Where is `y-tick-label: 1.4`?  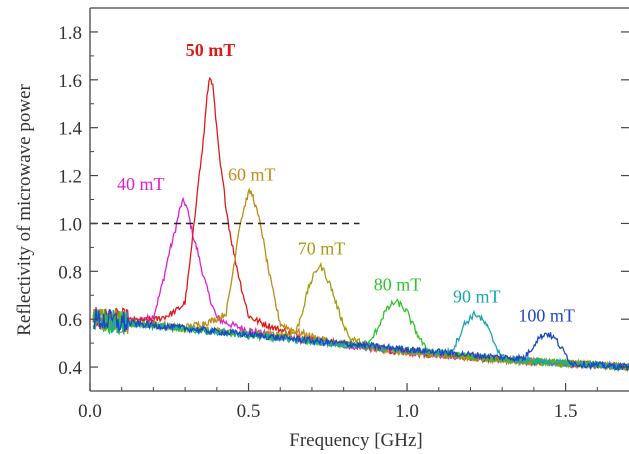
y-tick-label: 1.4 is located at coordinates (70, 129).